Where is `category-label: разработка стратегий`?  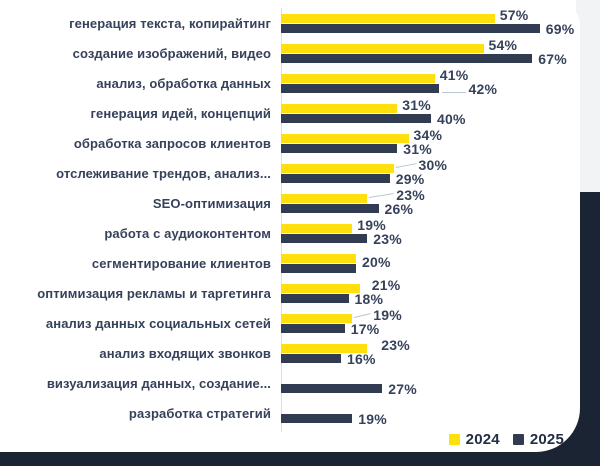 category-label: разработка стратегий is located at coordinates (199, 413).